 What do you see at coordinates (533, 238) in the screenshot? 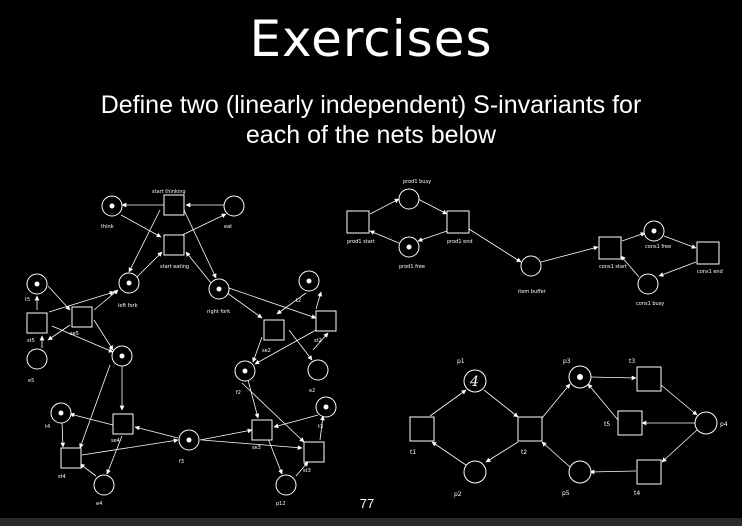
I see `producer-consumer-arcs` at bounding box center [533, 238].